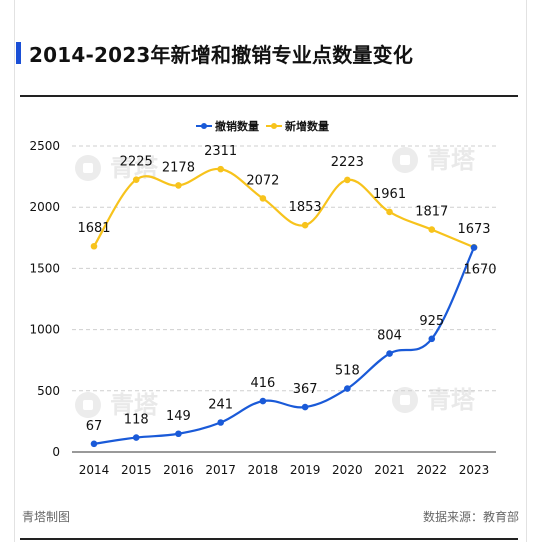 This screenshot has height=542, width=541. Describe the element at coordinates (178, 416) in the screenshot. I see `data-label: 149` at that location.